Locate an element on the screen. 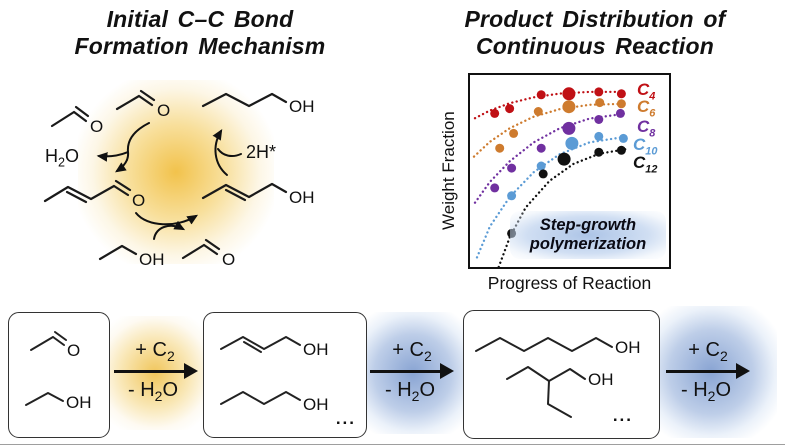 The width and height of the screenshot is (785, 445). chart-plot: C4 C6 C8 C10 C12 Step-growth polymerization is located at coordinates (569, 171).